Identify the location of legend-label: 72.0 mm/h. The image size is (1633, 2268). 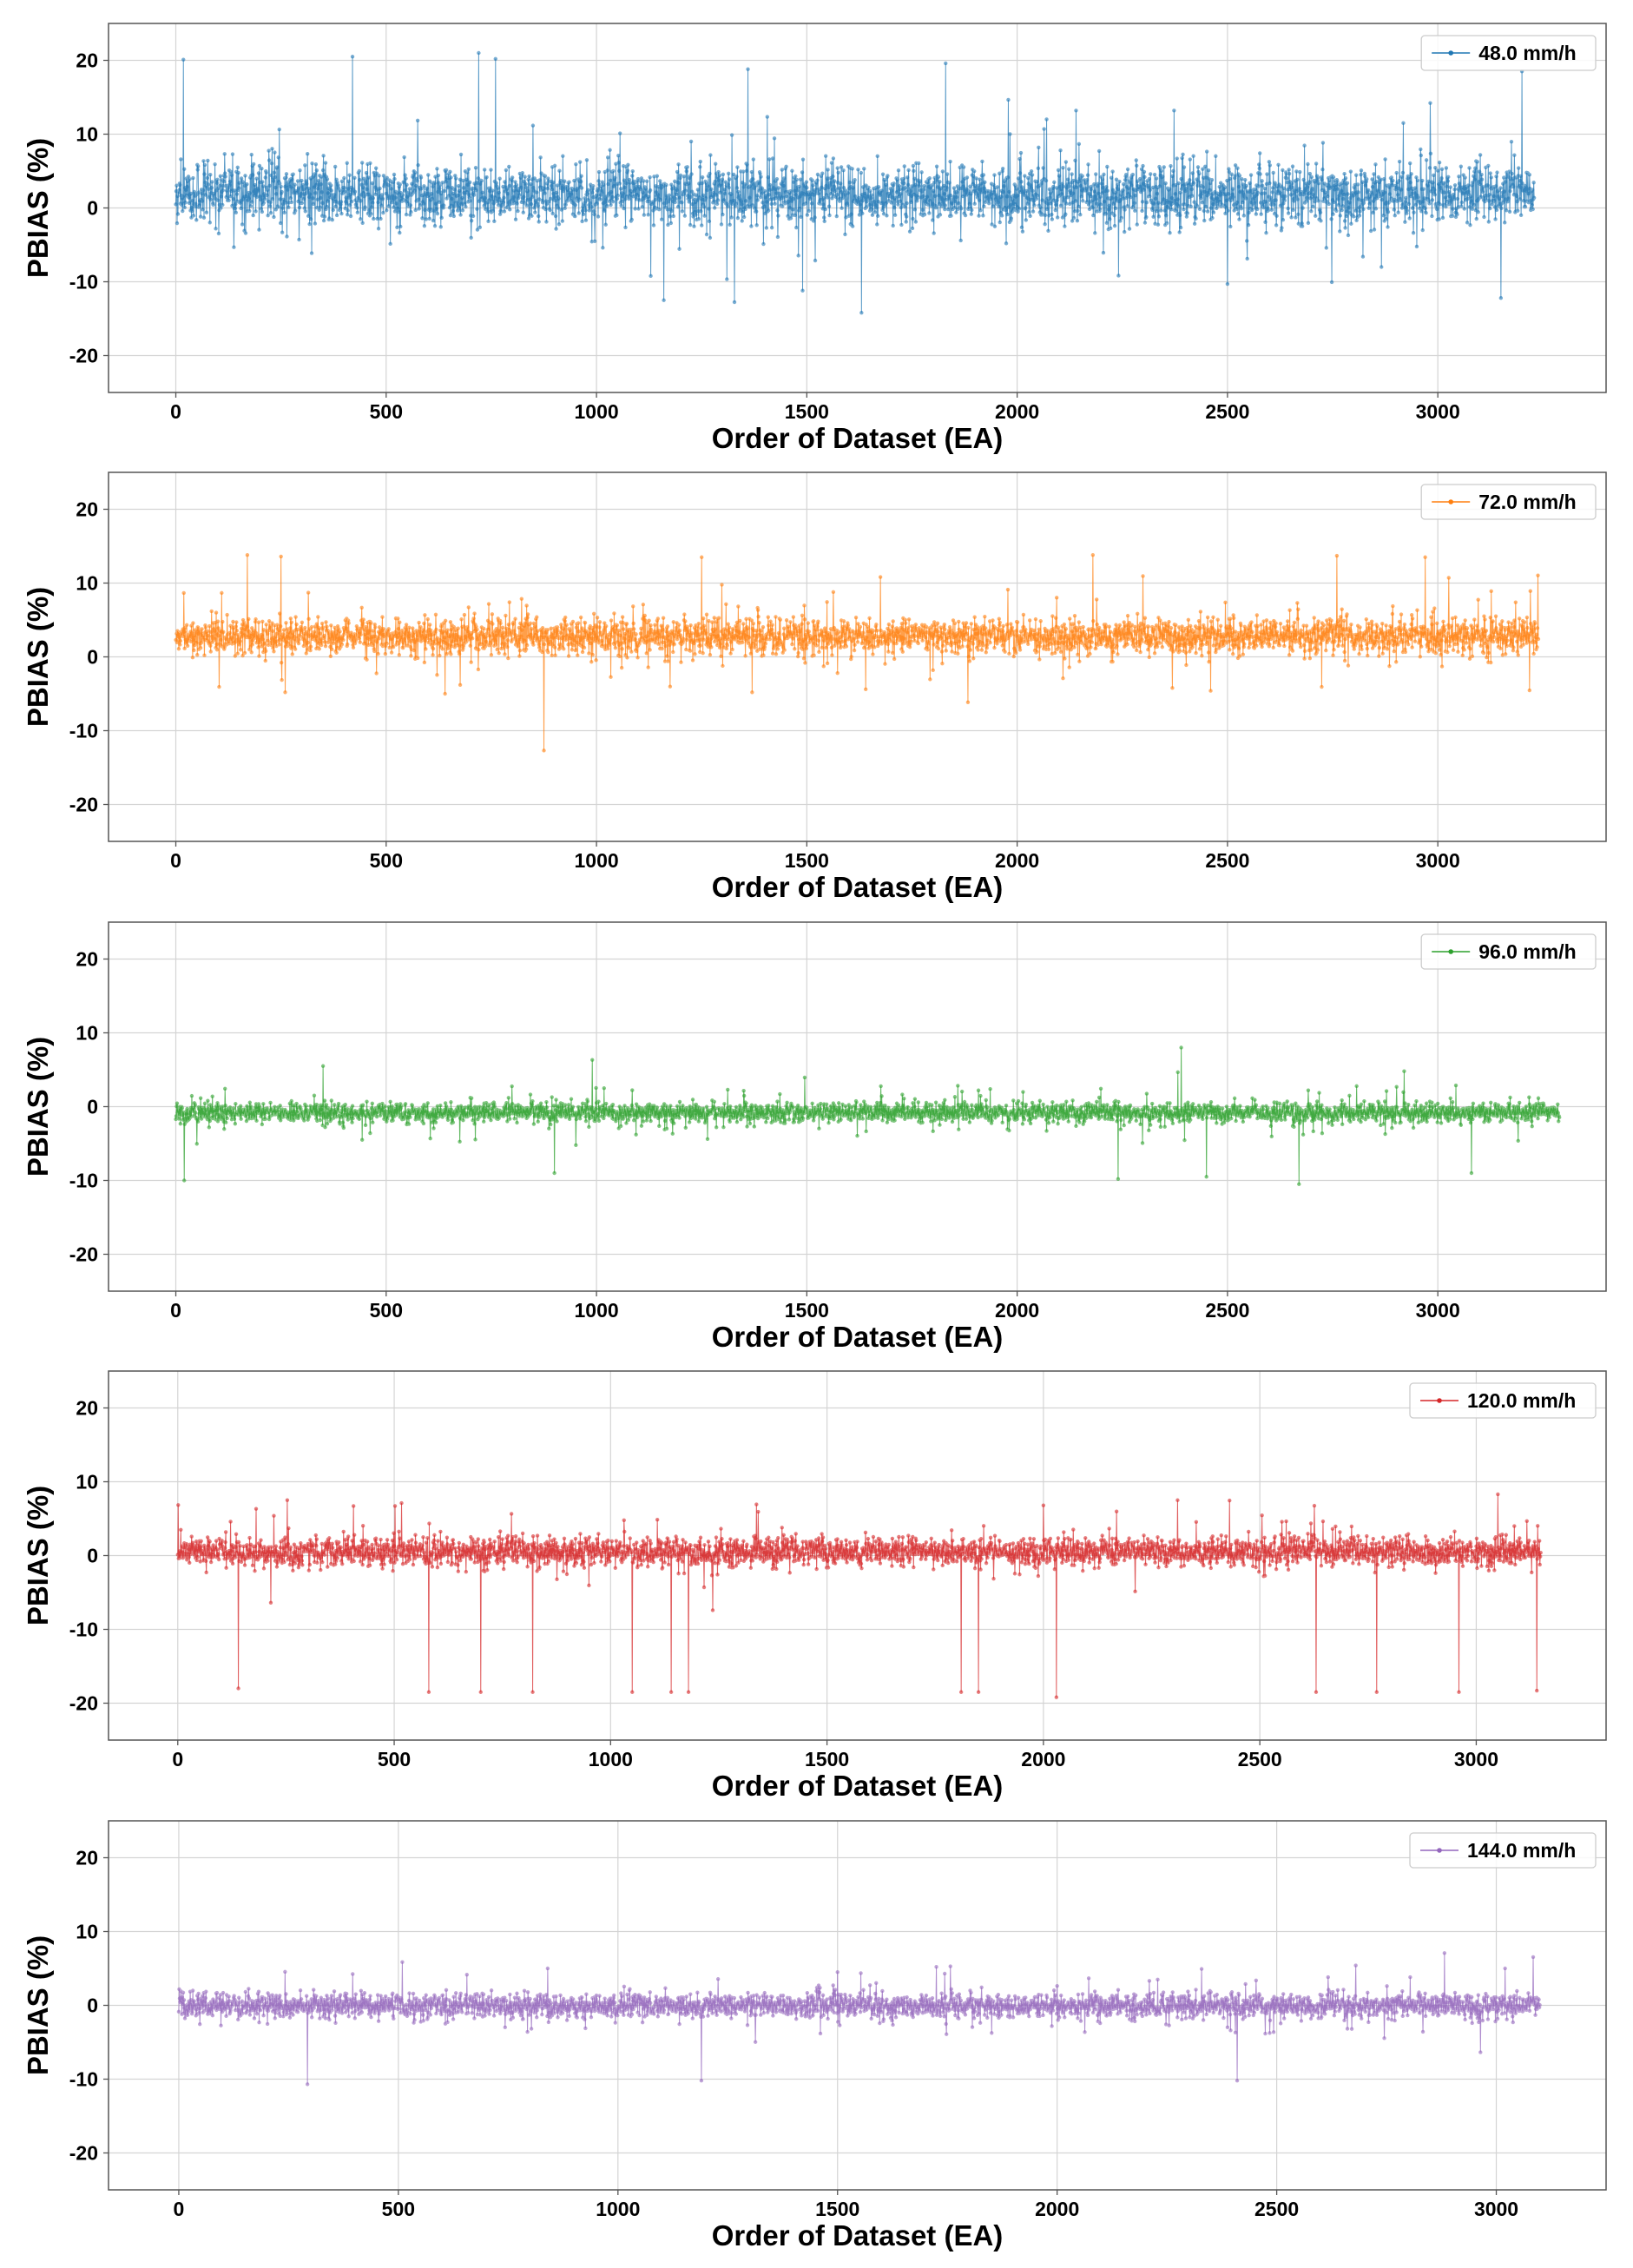
(1528, 502).